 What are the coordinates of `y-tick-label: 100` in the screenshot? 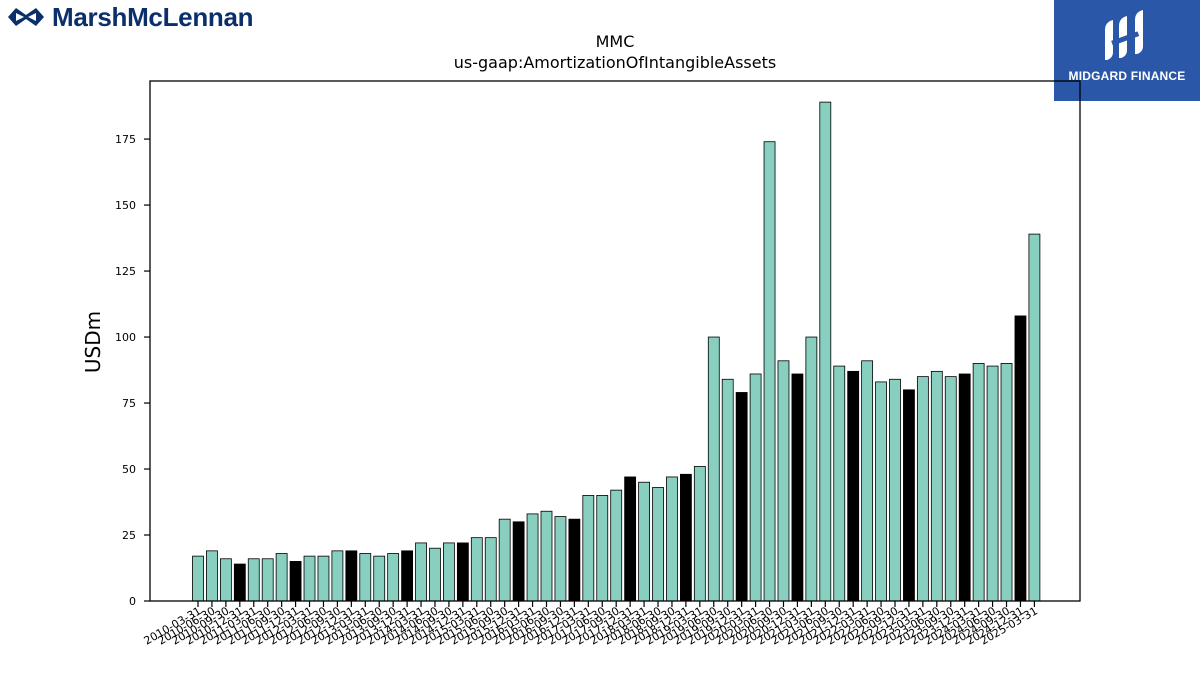 It's located at (125, 337).